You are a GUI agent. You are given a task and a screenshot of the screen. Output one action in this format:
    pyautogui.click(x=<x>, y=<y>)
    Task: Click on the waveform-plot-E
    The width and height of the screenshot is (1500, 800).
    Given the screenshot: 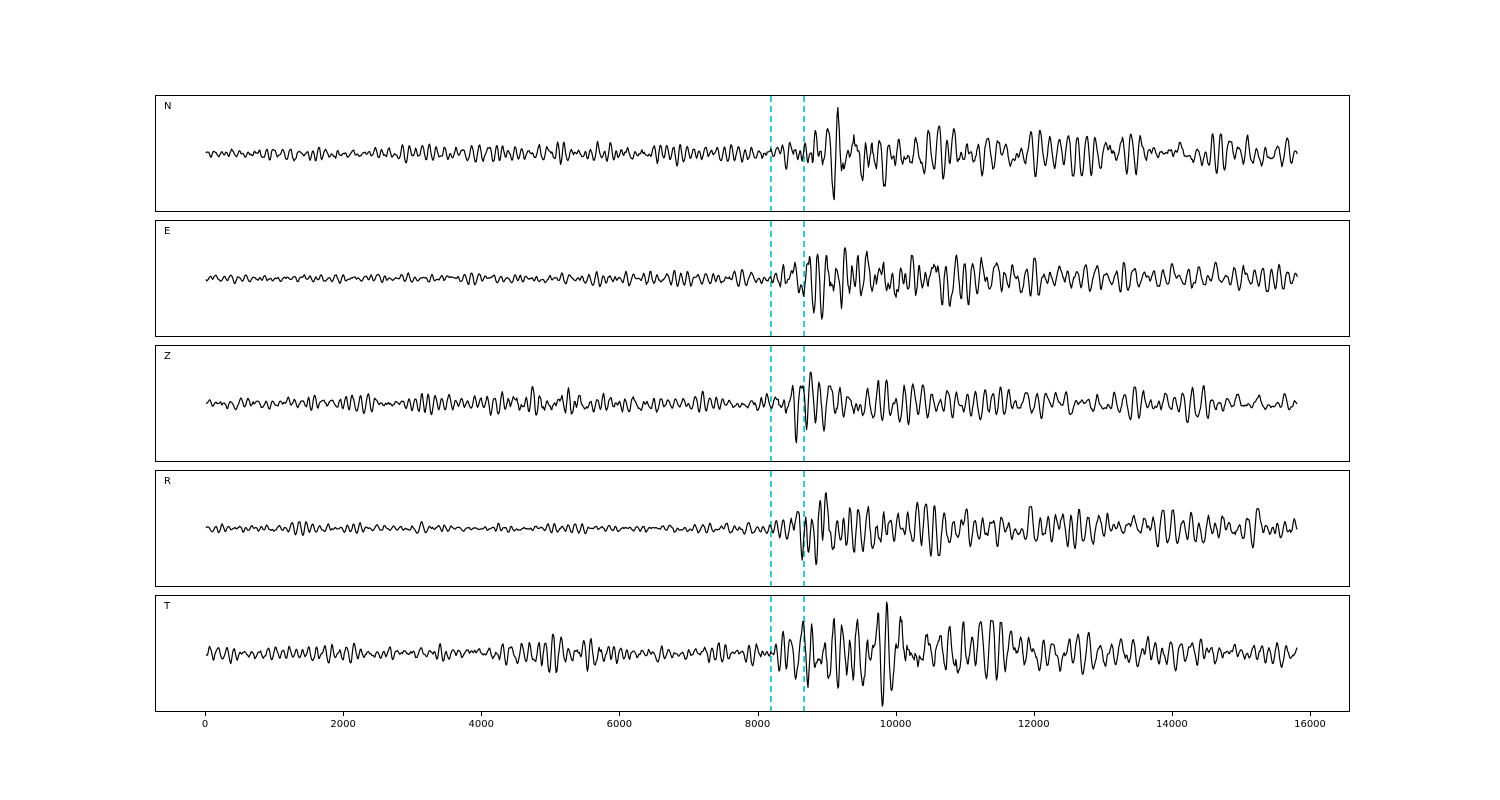 What is the action you would take?
    pyautogui.click(x=751, y=278)
    